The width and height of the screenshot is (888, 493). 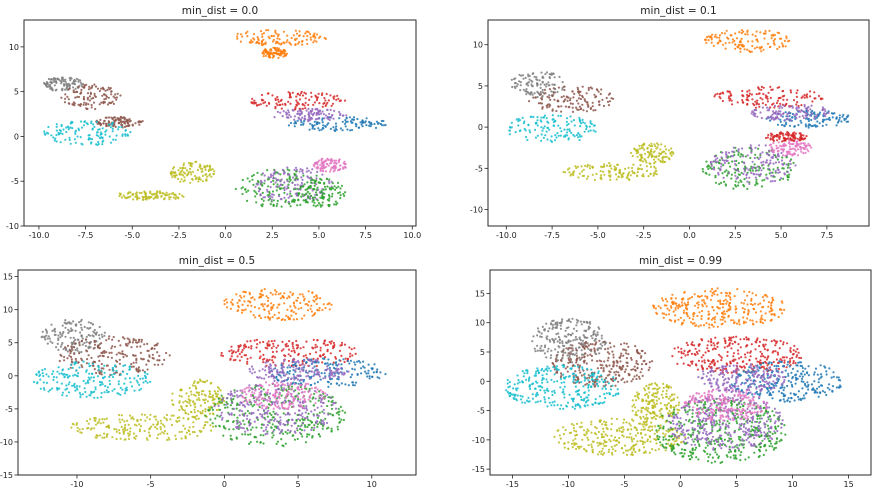 What do you see at coordinates (16, 136) in the screenshot?
I see `y-tick-label: 0` at bounding box center [16, 136].